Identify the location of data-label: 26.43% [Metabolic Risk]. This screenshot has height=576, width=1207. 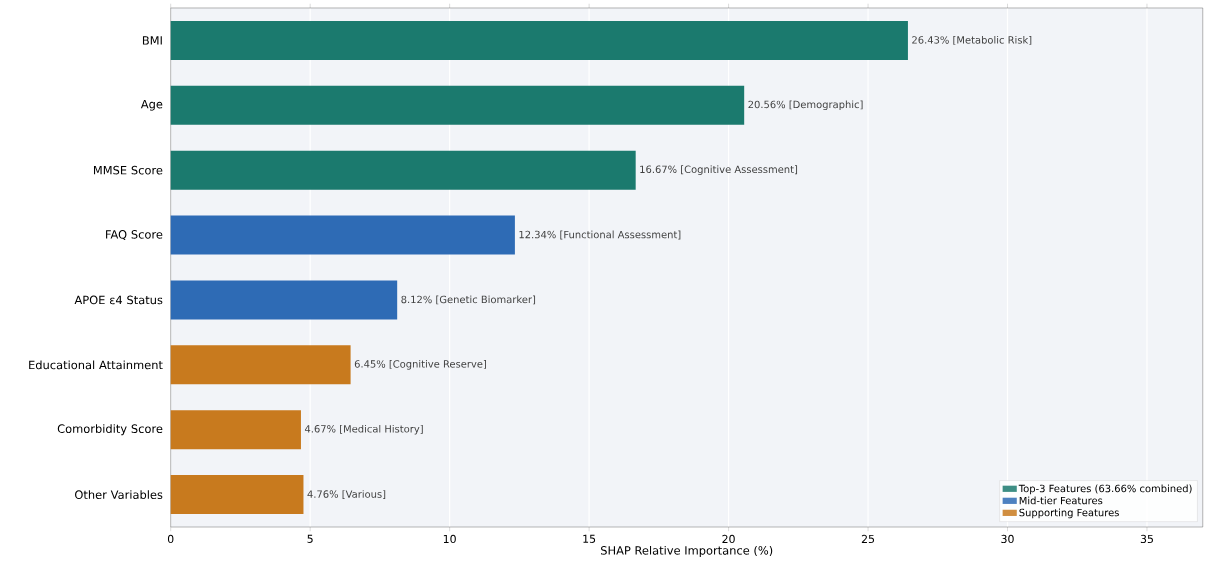
(972, 40).